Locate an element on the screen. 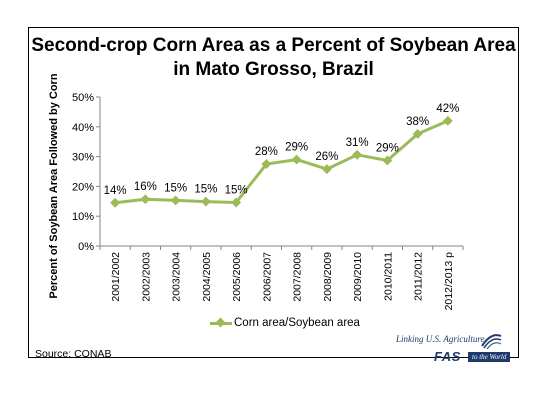 This screenshot has width=550, height=412. source-note: Source: CONAB is located at coordinates (73, 354).